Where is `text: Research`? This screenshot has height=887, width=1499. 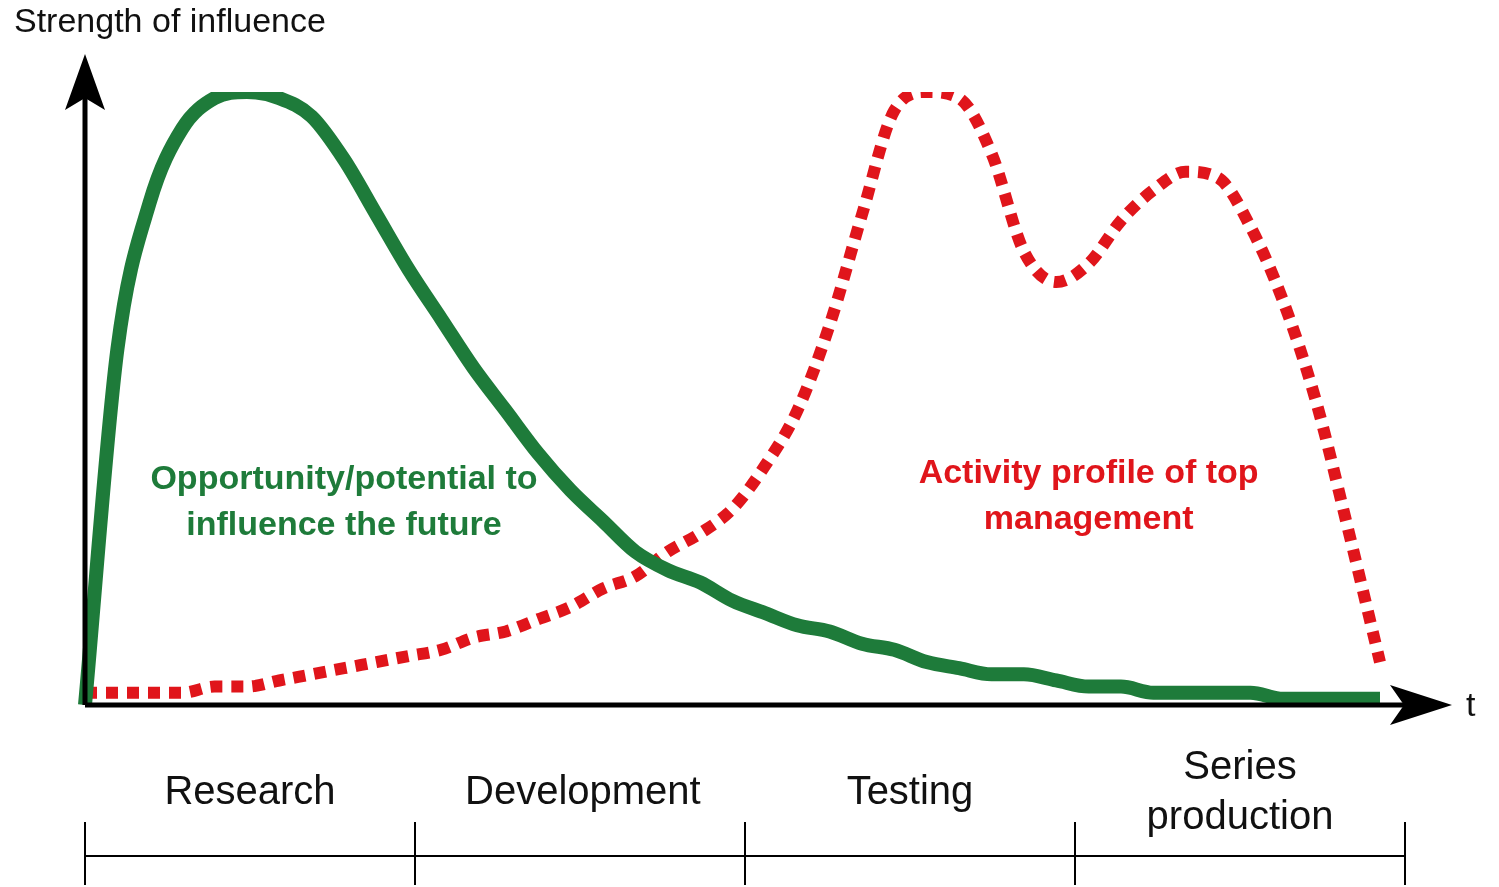 text: Research is located at coordinates (250, 790).